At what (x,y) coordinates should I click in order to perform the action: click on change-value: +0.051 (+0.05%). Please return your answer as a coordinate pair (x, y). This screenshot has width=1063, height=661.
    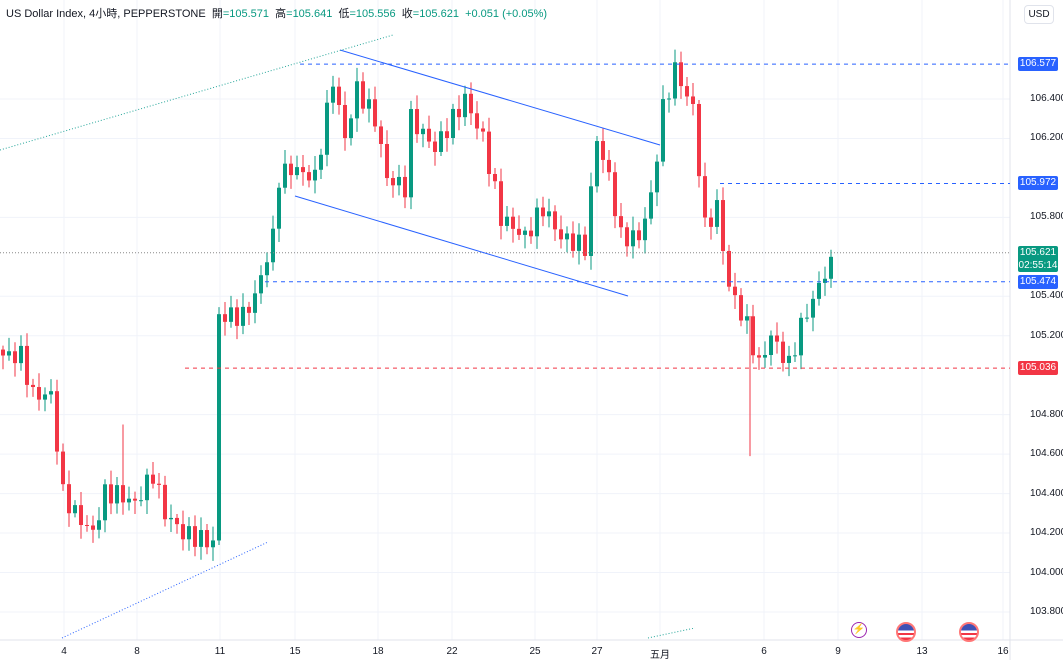
    Looking at the image, I should click on (506, 14).